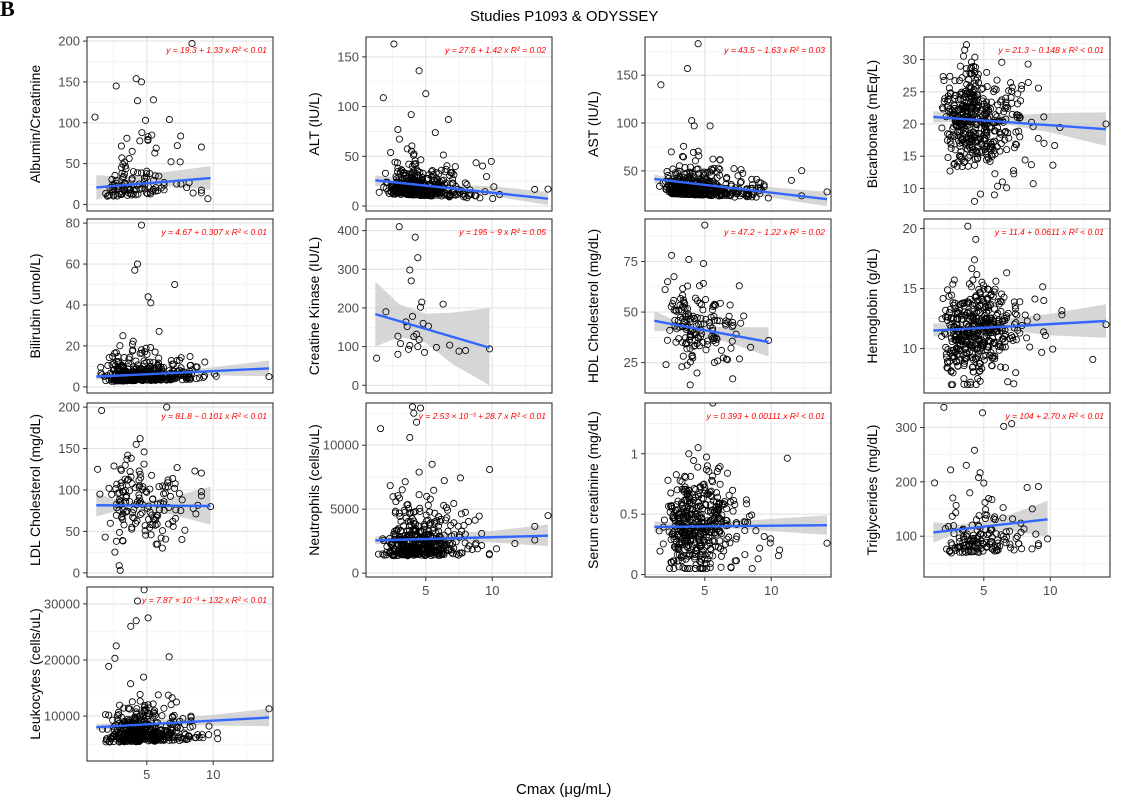 This screenshot has width=1123, height=809. What do you see at coordinates (348, 269) in the screenshot?
I see `y-tick-label: 300` at bounding box center [348, 269].